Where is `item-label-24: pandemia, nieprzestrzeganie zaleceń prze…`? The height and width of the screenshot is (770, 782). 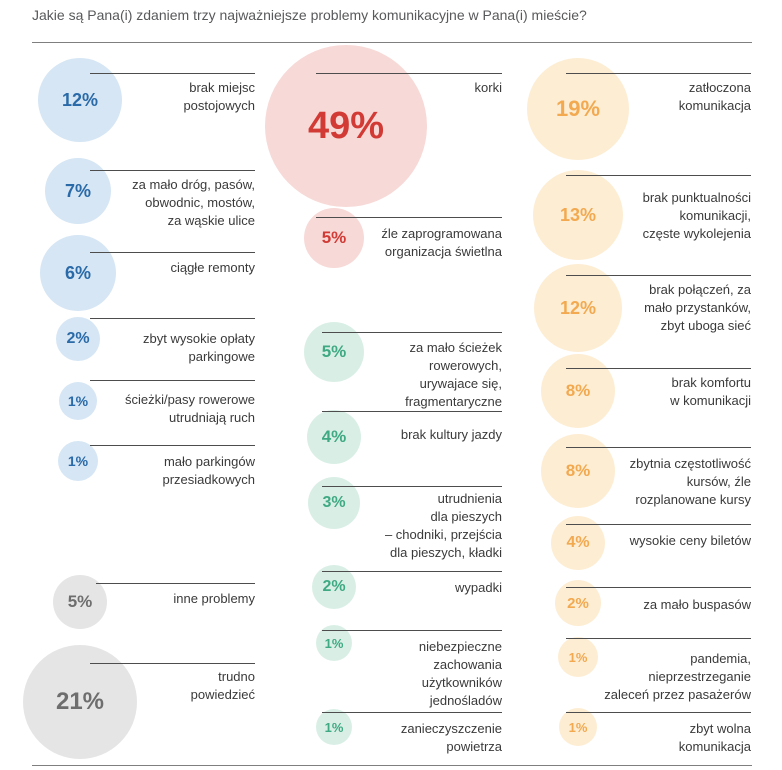
item-label-24: pandemia, nieprzestrzeganie zaleceń prze… is located at coordinates (677, 676).